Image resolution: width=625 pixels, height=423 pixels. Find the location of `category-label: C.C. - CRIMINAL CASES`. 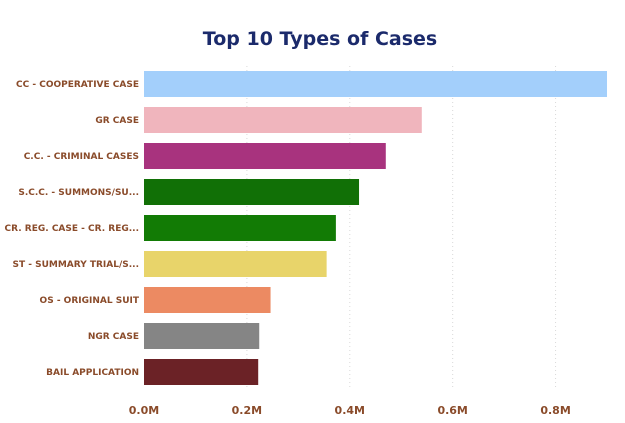

category-label: C.C. - CRIMINAL CASES is located at coordinates (81, 157).